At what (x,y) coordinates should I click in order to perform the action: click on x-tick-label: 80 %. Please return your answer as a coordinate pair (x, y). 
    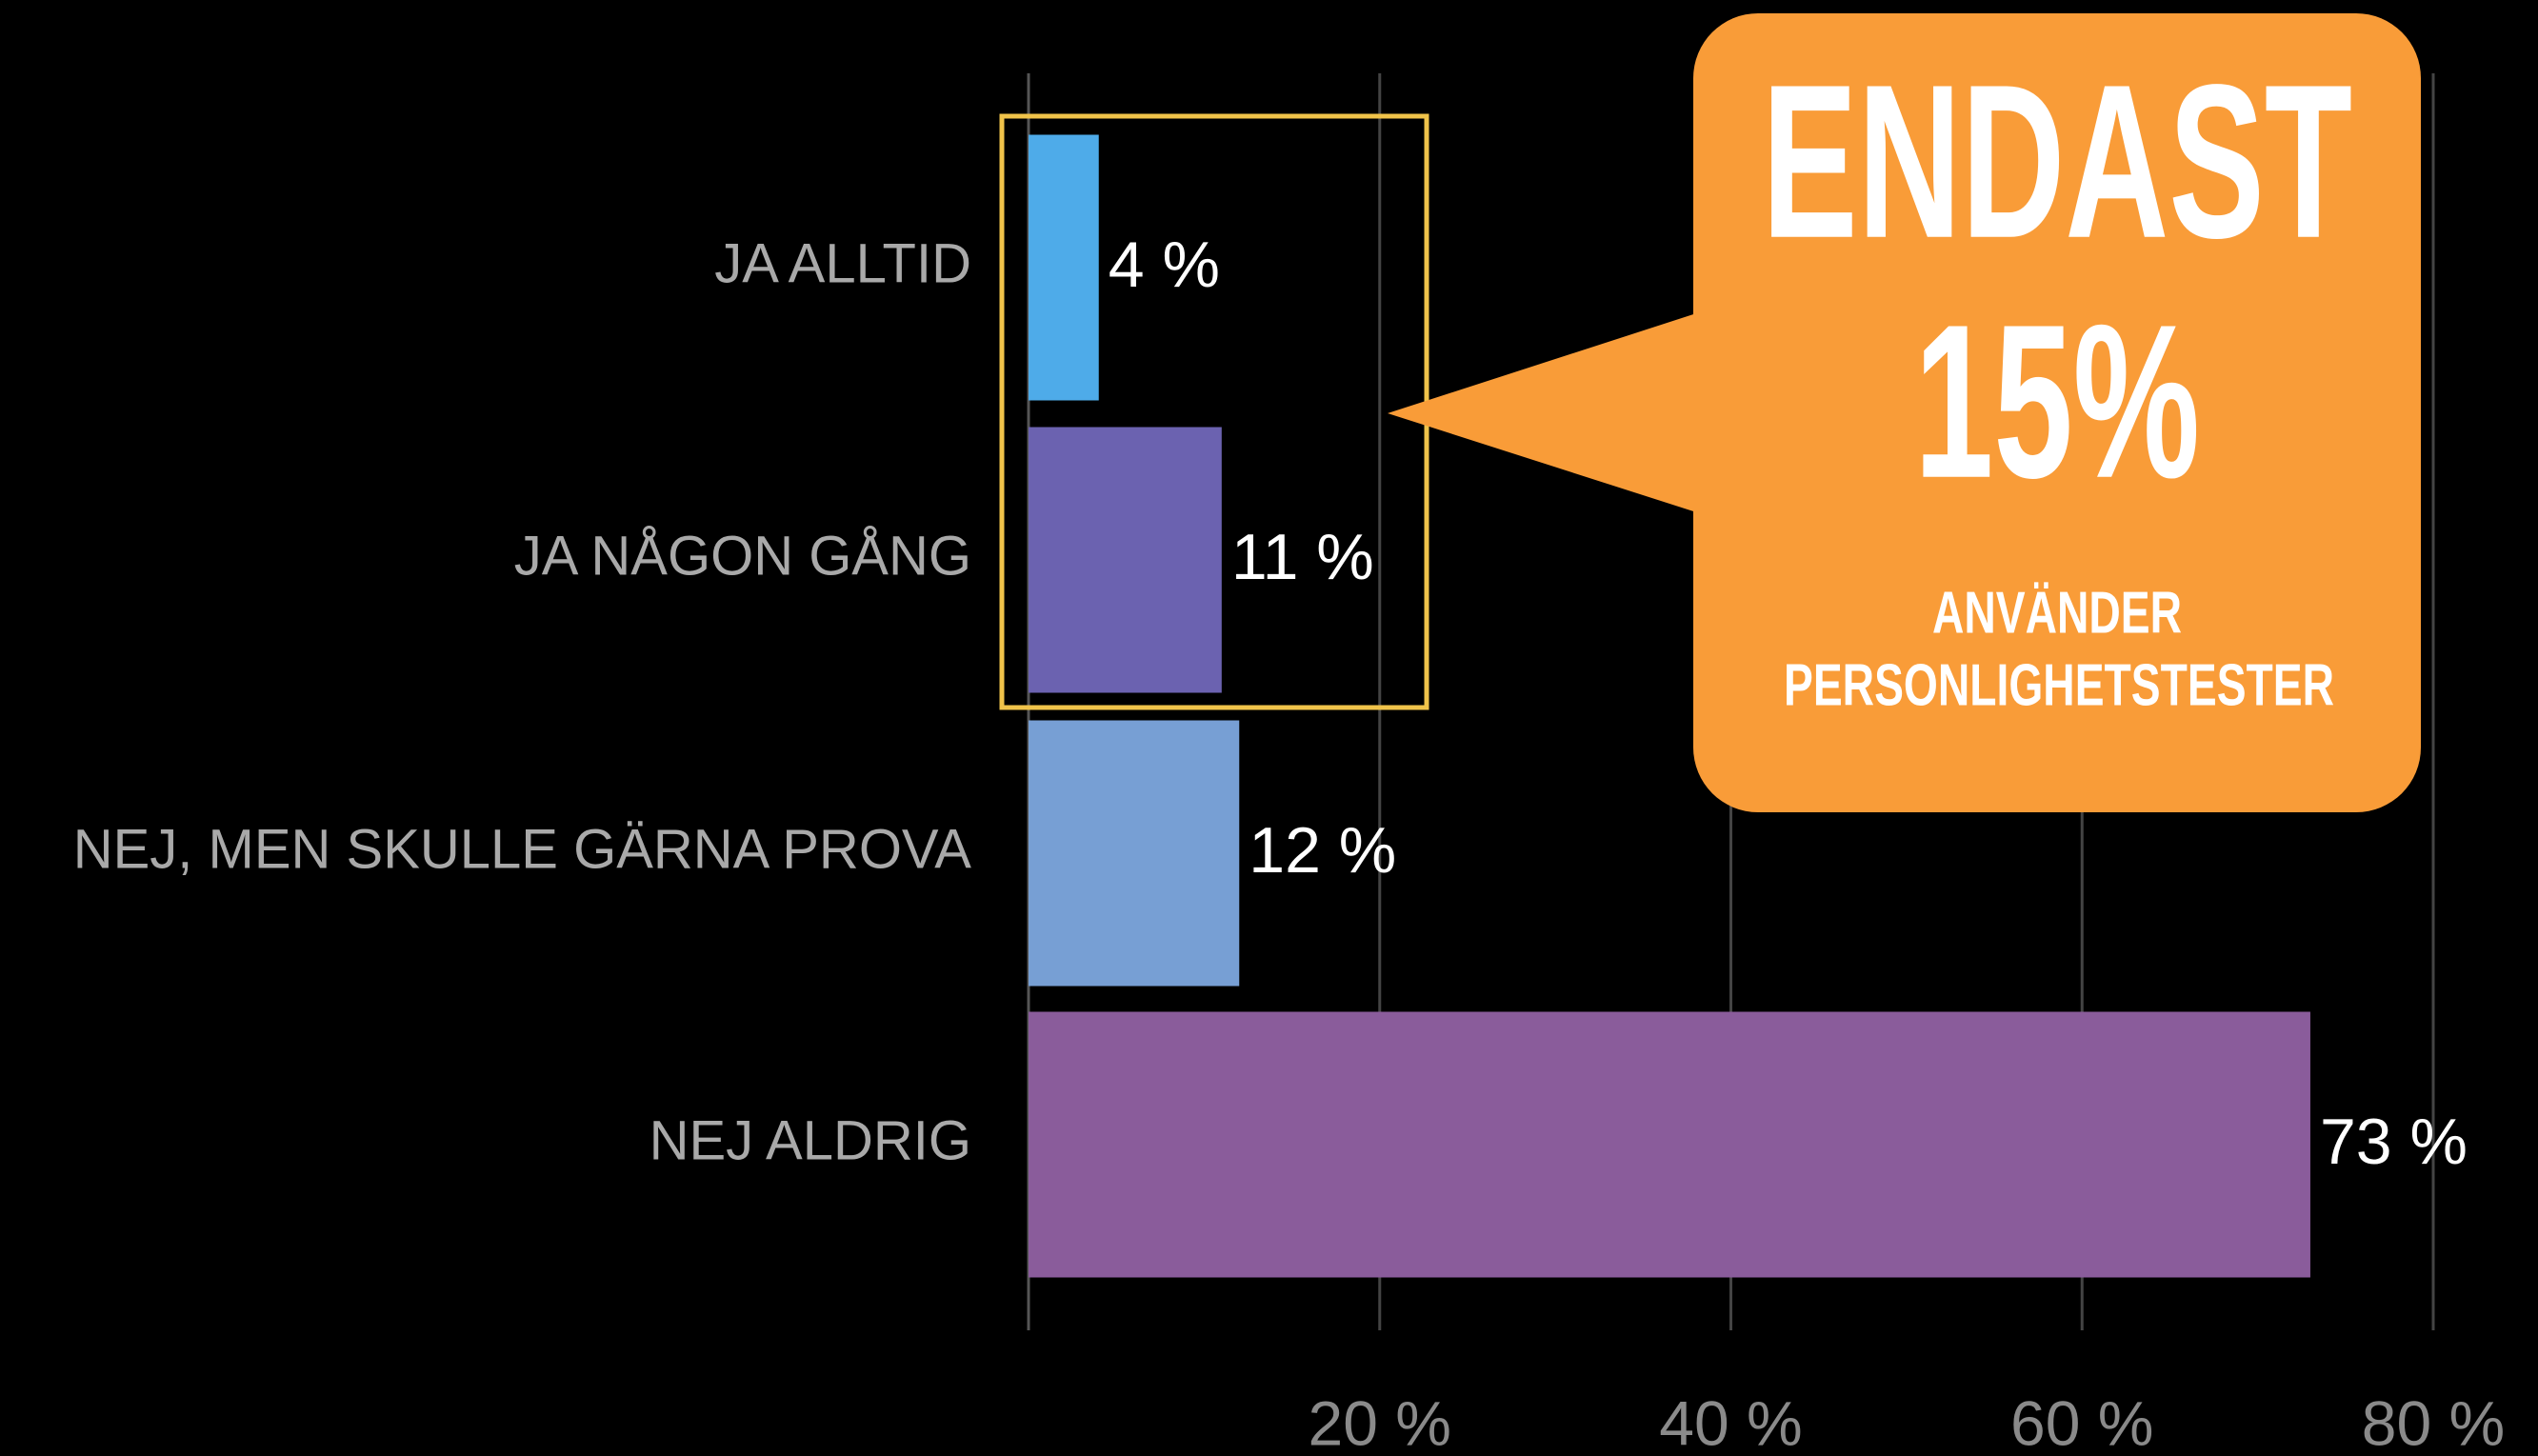
    Looking at the image, I should click on (2433, 1422).